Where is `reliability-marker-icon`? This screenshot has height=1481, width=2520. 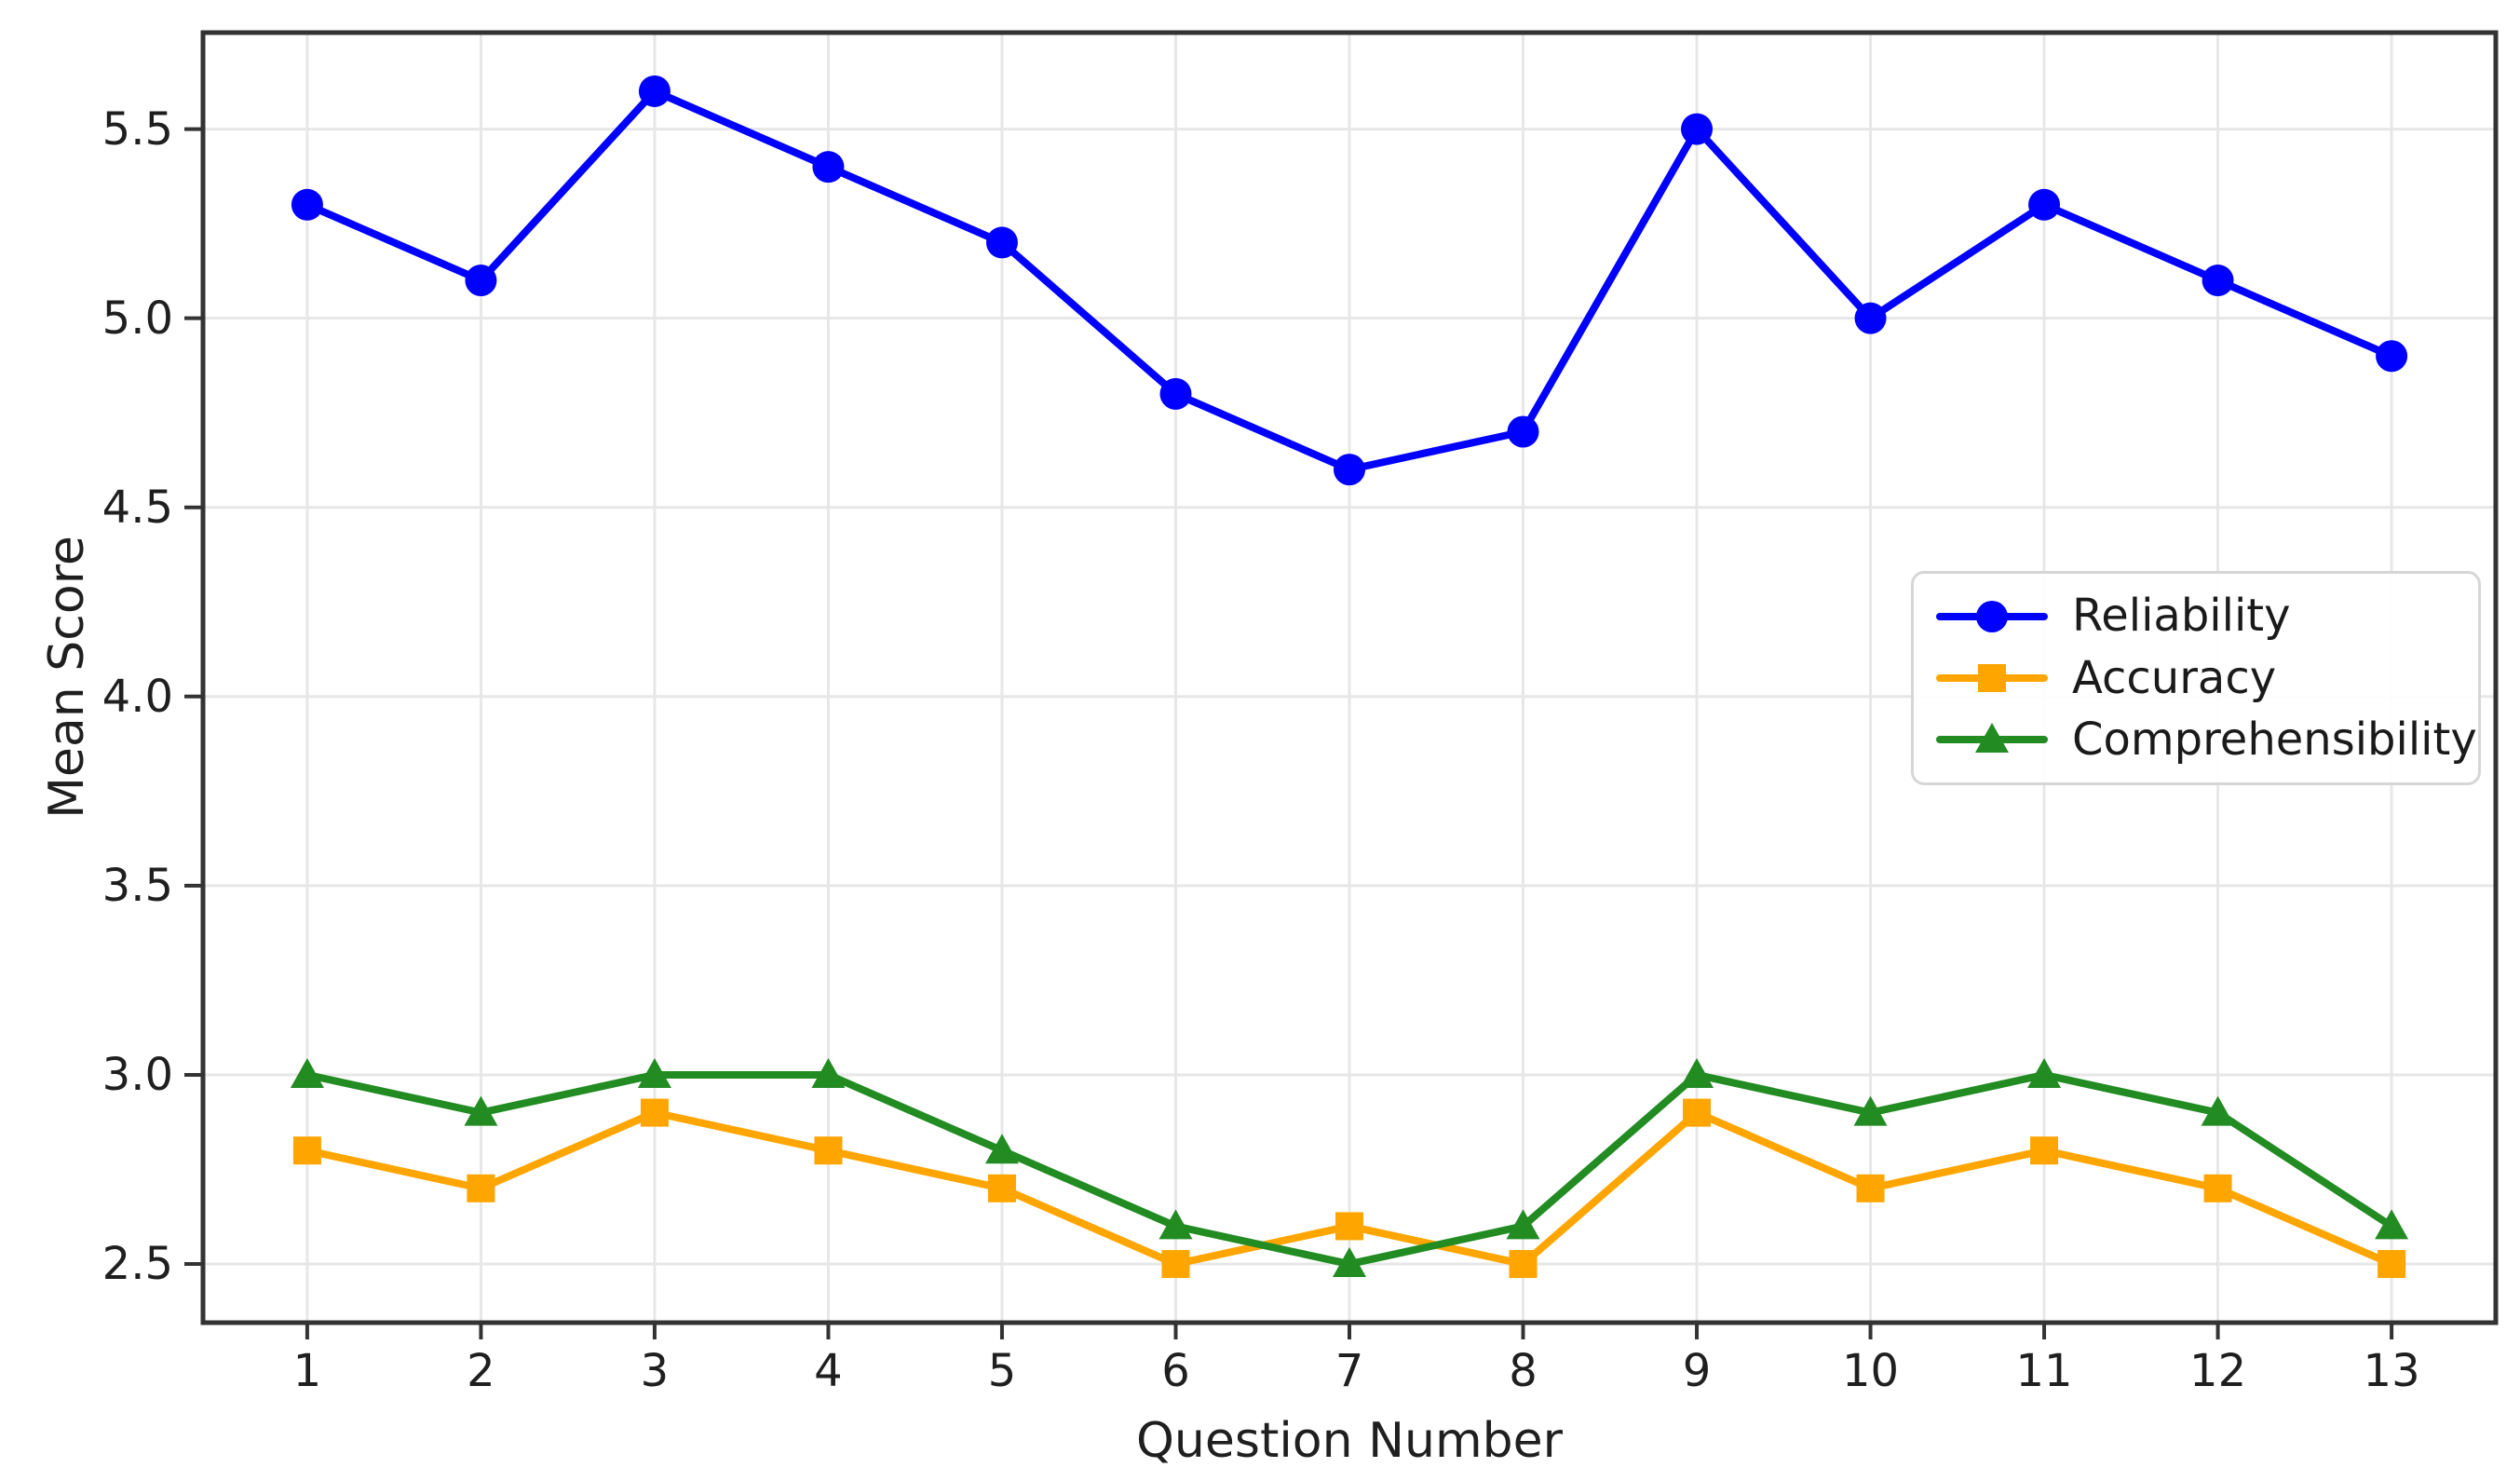
reliability-marker-icon is located at coordinates (1992, 616).